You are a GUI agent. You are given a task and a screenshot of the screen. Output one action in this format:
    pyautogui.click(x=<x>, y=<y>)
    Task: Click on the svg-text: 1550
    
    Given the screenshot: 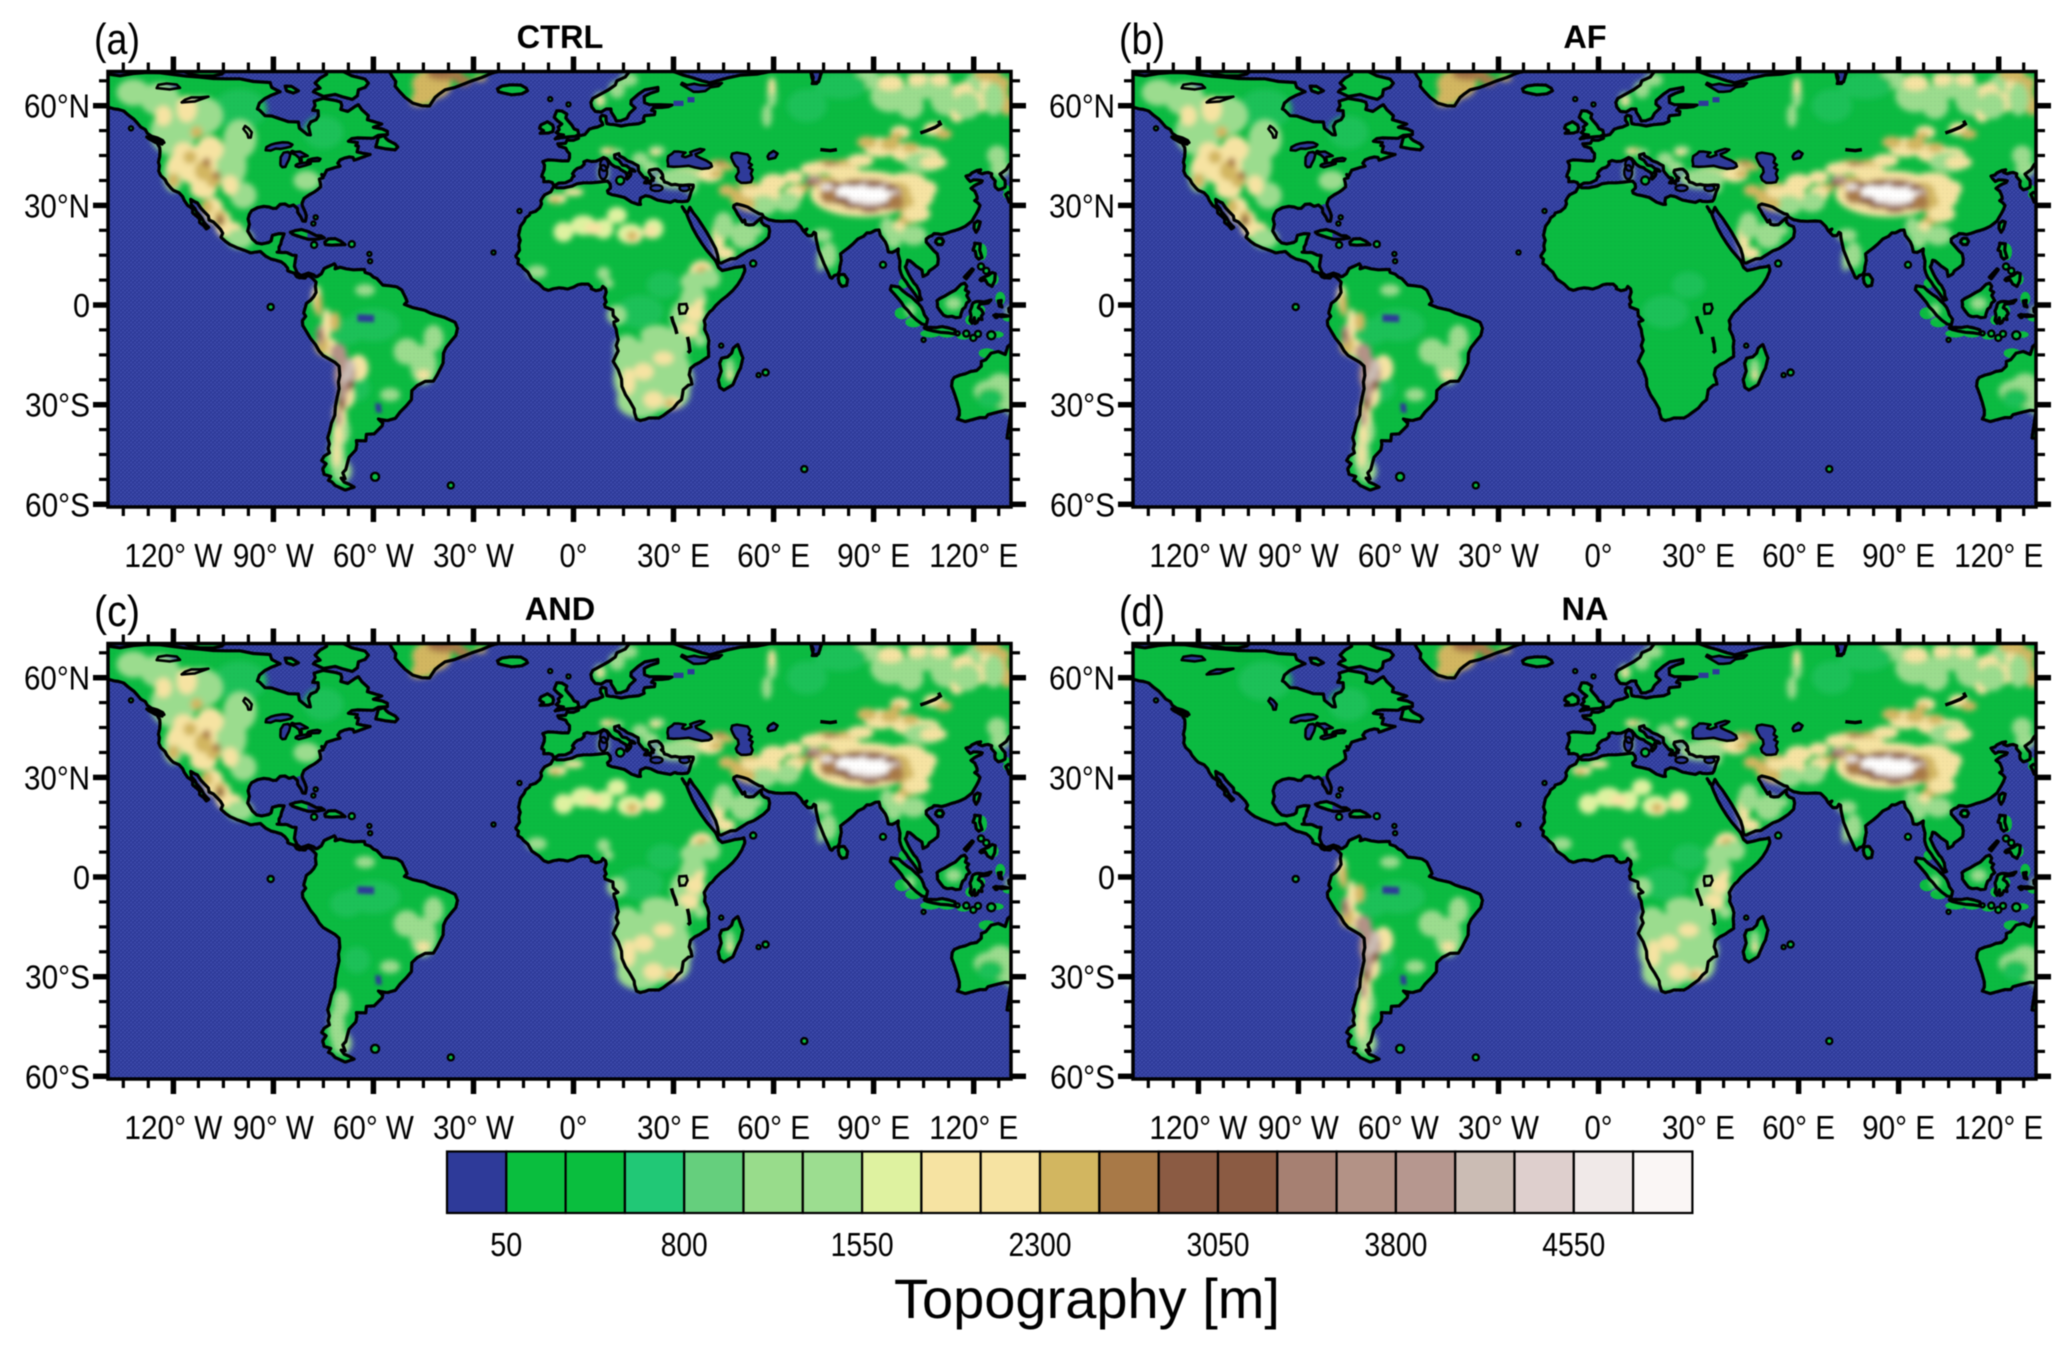 What is the action you would take?
    pyautogui.click(x=862, y=1244)
    